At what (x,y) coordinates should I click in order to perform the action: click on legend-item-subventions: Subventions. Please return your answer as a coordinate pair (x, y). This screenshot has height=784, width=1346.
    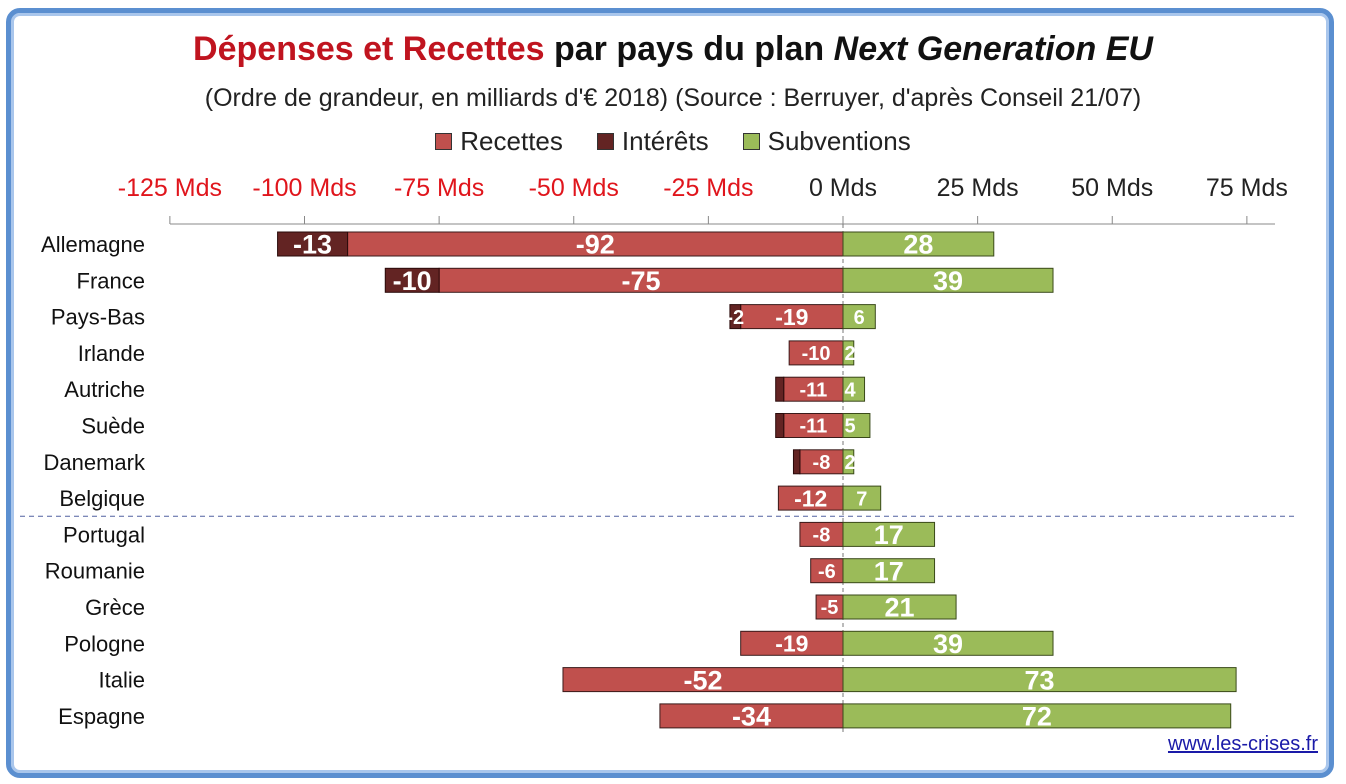
    Looking at the image, I should click on (826, 141).